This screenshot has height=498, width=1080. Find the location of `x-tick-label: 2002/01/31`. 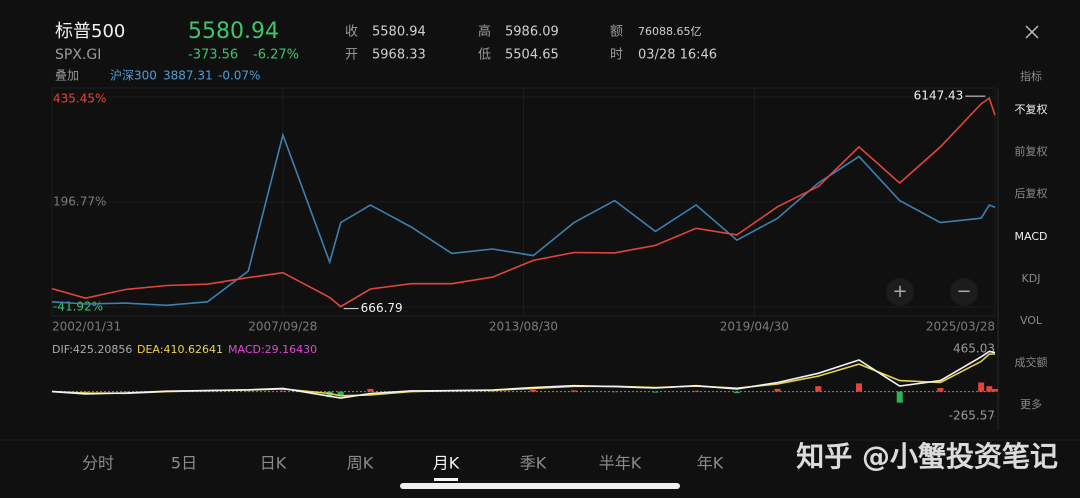

x-tick-label: 2002/01/31 is located at coordinates (86, 327).